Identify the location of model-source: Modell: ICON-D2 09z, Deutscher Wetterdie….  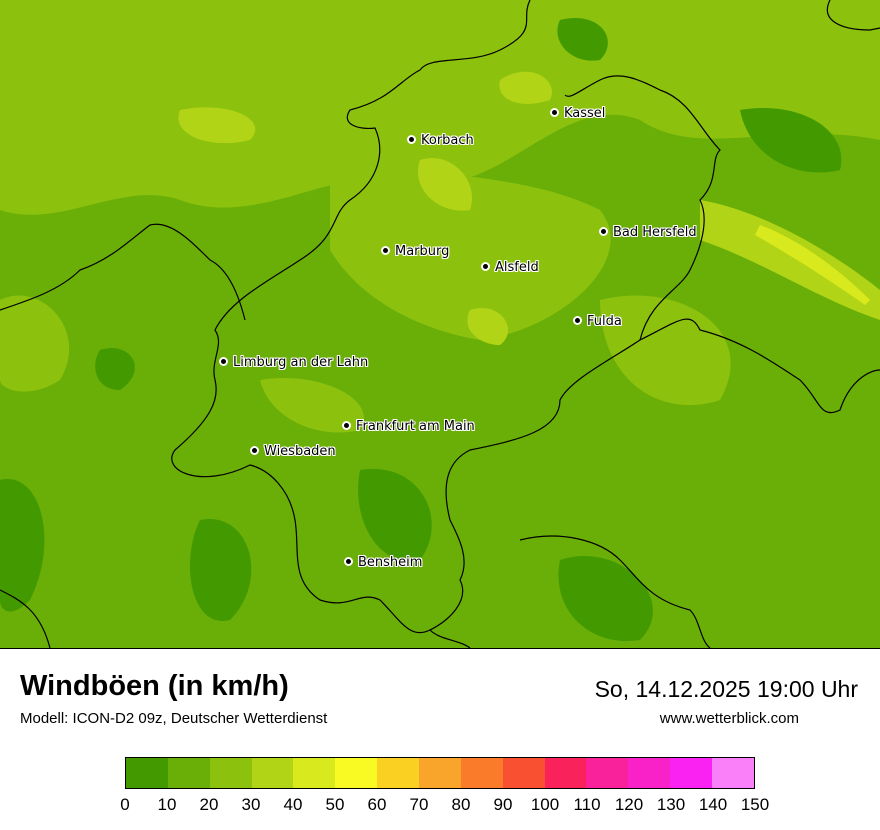
(174, 718).